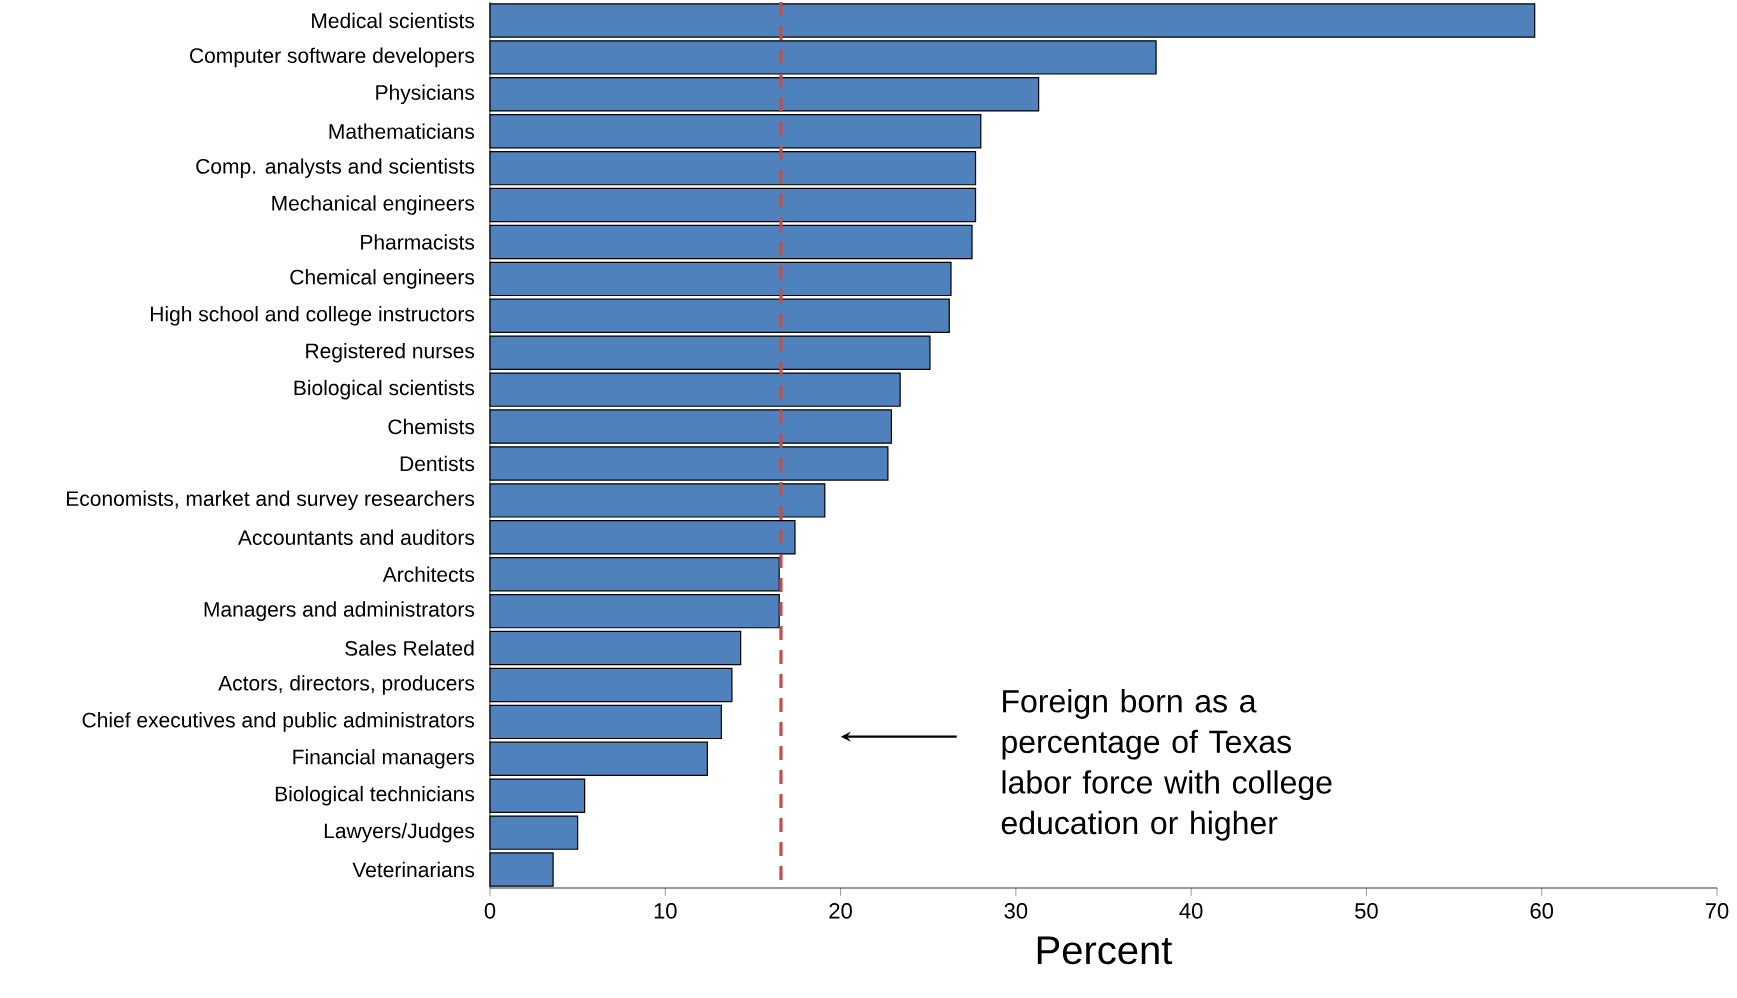 This screenshot has width=1737, height=998. What do you see at coordinates (346, 685) in the screenshot?
I see `y-tick-label: Actors, directors, producers` at bounding box center [346, 685].